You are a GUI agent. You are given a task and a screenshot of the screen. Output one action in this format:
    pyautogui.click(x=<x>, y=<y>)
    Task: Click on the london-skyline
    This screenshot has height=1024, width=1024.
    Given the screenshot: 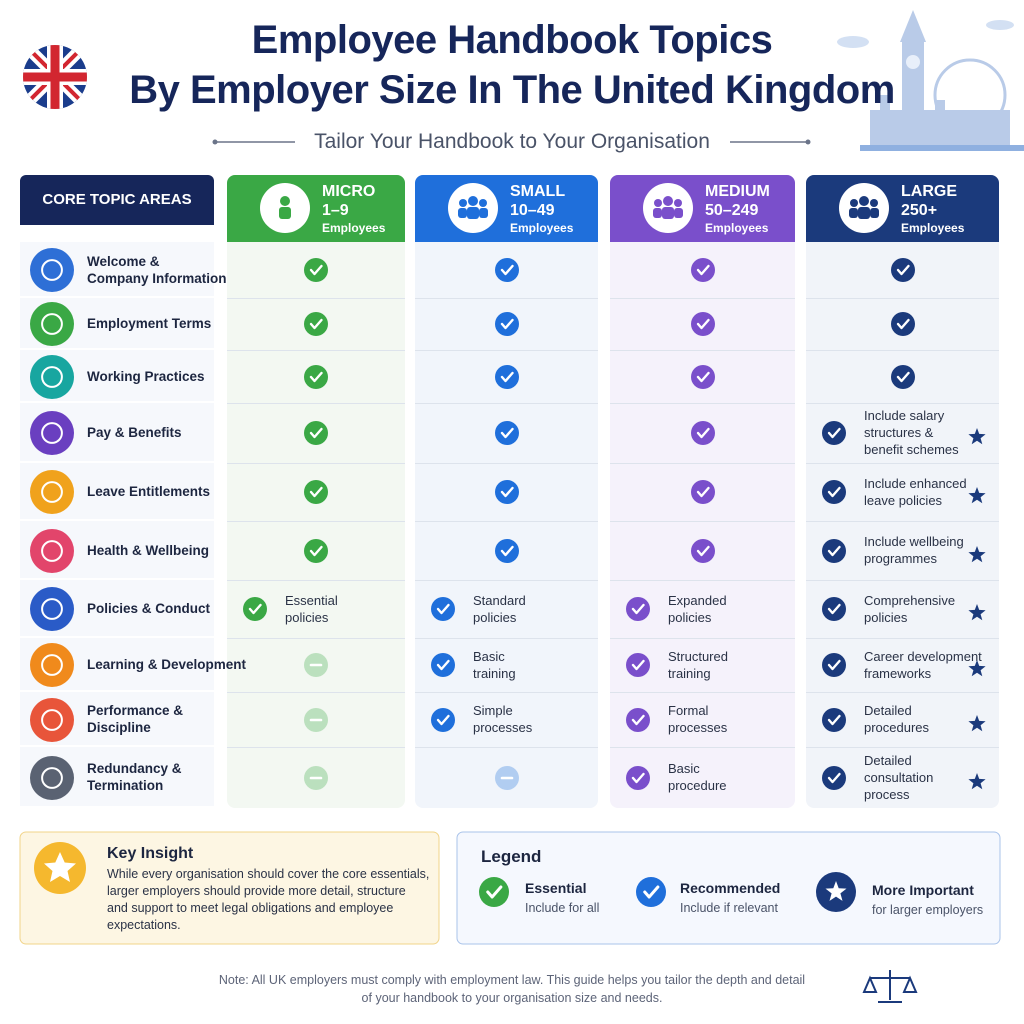 What is the action you would take?
    pyautogui.click(x=930, y=80)
    